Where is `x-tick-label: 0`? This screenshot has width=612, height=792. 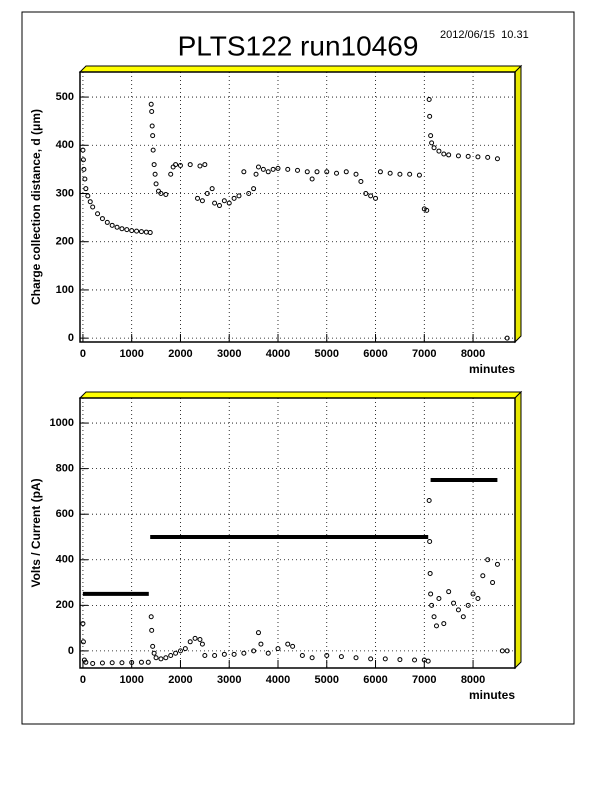
x-tick-label: 0 is located at coordinates (83, 680).